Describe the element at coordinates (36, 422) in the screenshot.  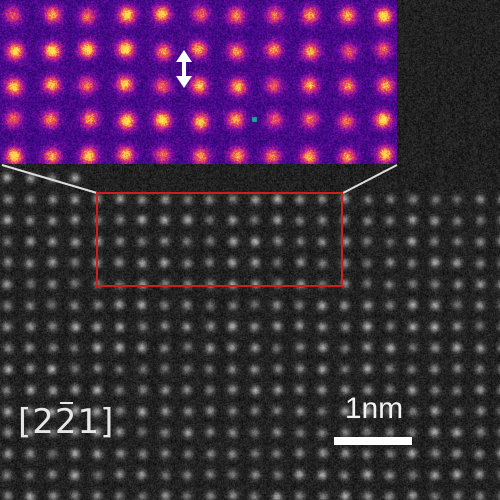
I see `zone-axis-prefix: [2` at that location.